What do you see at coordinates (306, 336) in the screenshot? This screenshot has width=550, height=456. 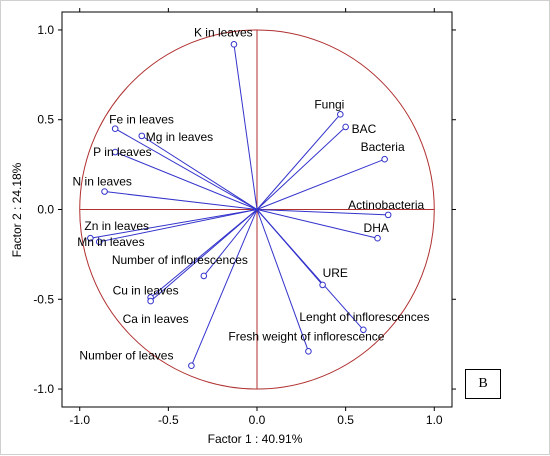 I see `variable-label: Fresh weight of inflorescence` at bounding box center [306, 336].